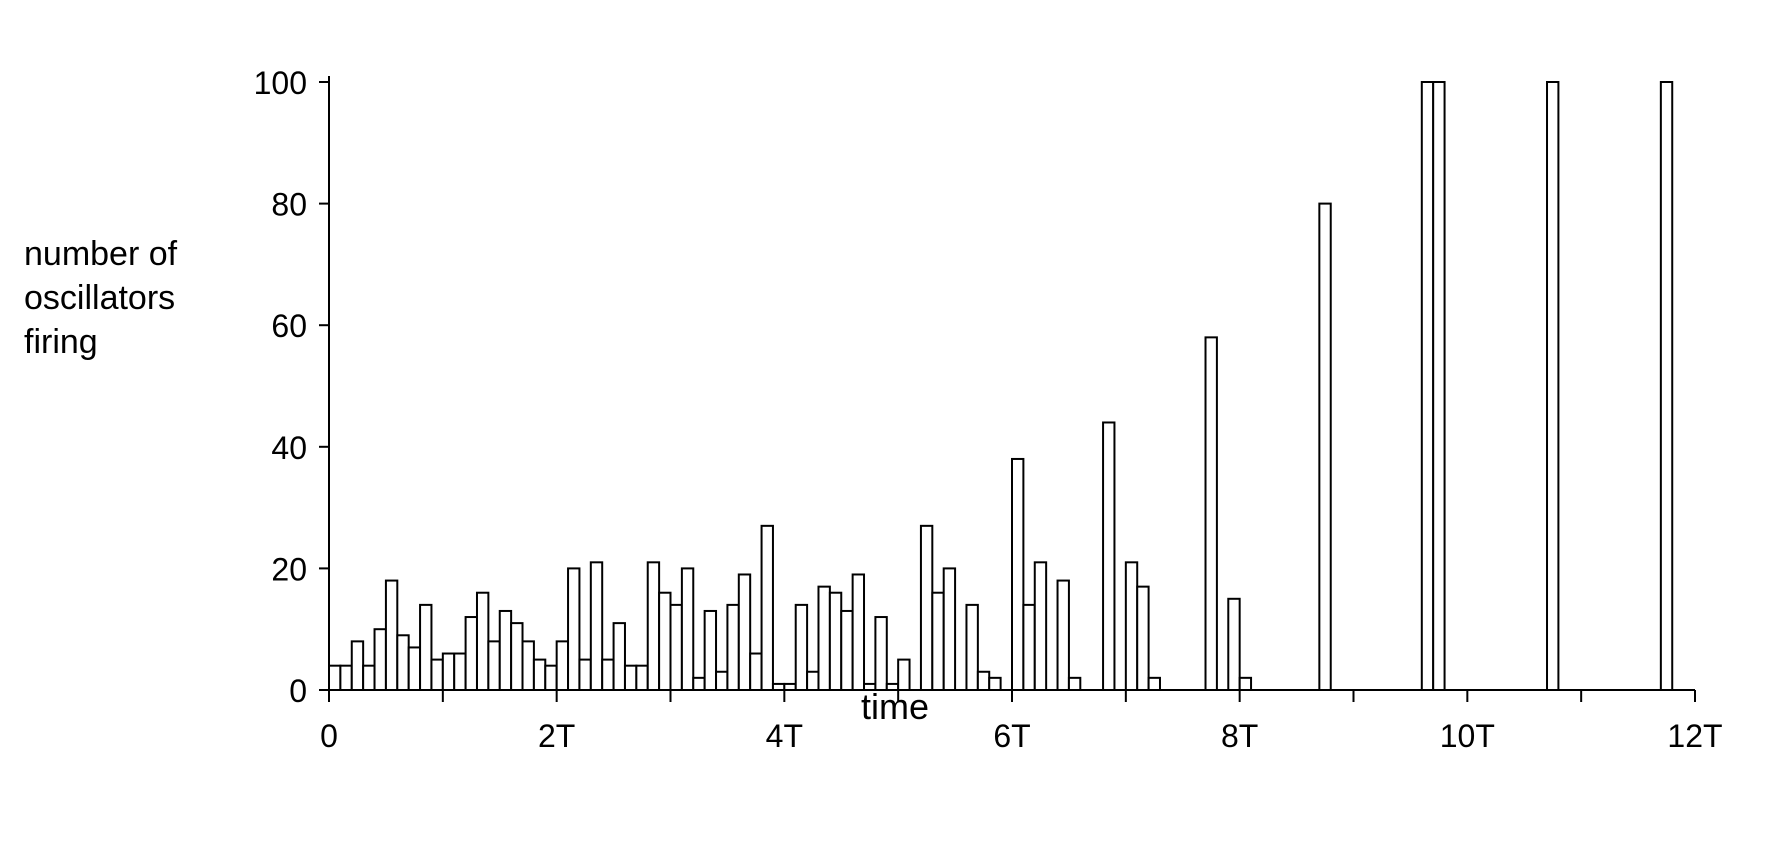  Describe the element at coordinates (100, 298) in the screenshot. I see `y-axis-label-line-2: oscillators` at that location.